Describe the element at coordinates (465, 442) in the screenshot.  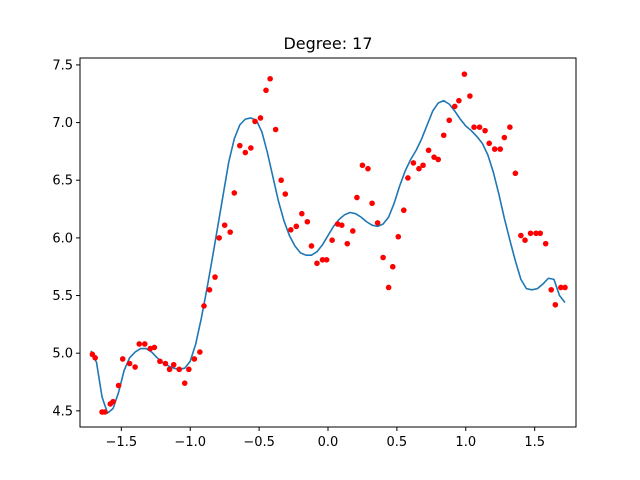
I see `x-tick-label: 1.0` at that location.